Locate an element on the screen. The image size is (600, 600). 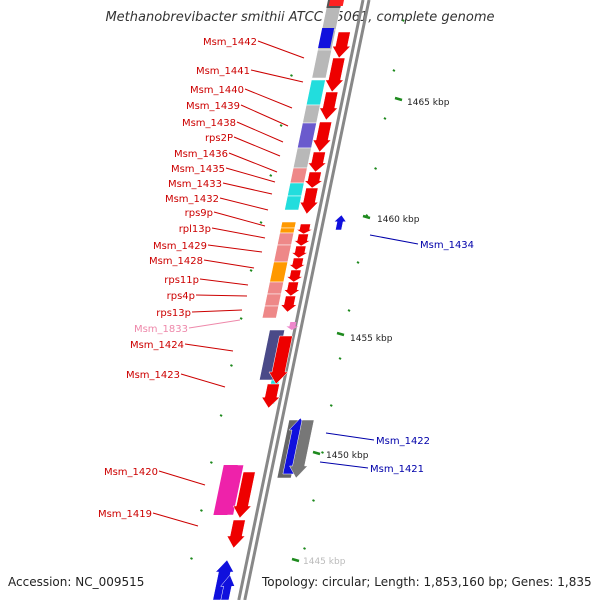
scale-label: 1450 kbp is located at coordinates (347, 456).